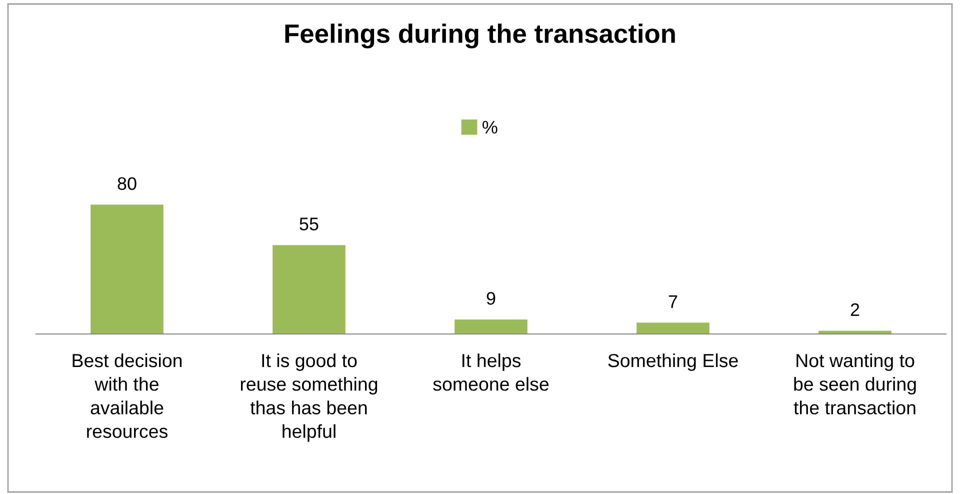 This screenshot has height=494, width=960. Describe the element at coordinates (480, 36) in the screenshot. I see `chart-title: Feelings during the transaction` at that location.